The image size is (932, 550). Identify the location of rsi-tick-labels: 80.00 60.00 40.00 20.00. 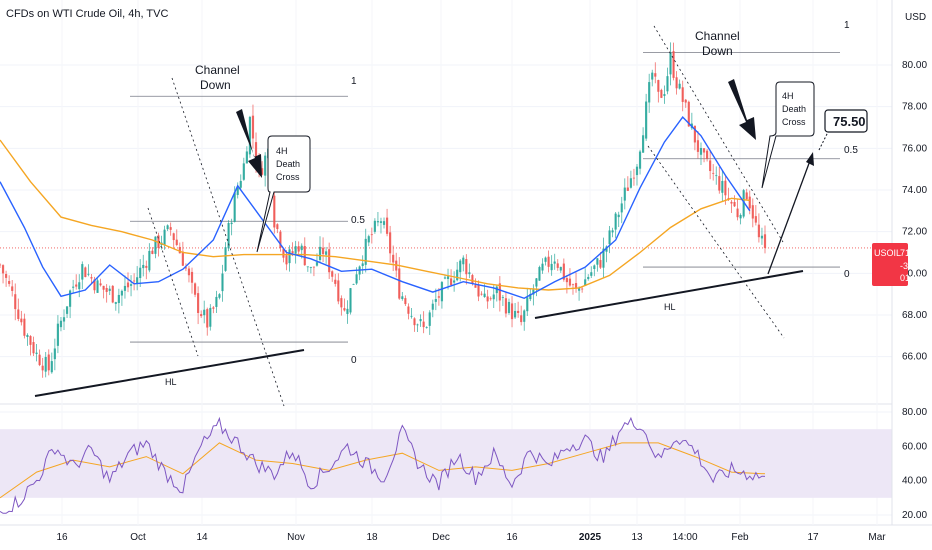
(914, 464).